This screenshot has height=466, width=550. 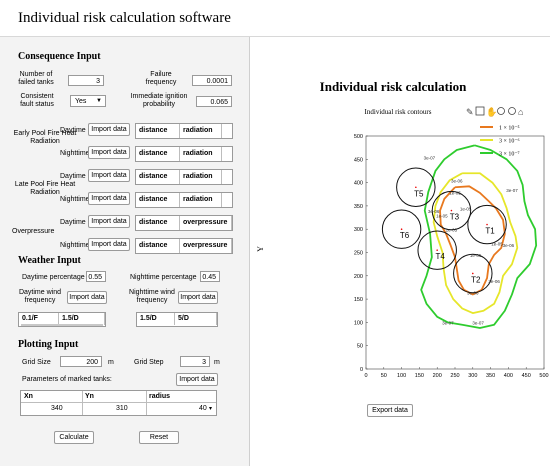 What do you see at coordinates (390, 410) in the screenshot?
I see `export-data-button: Export data` at bounding box center [390, 410].